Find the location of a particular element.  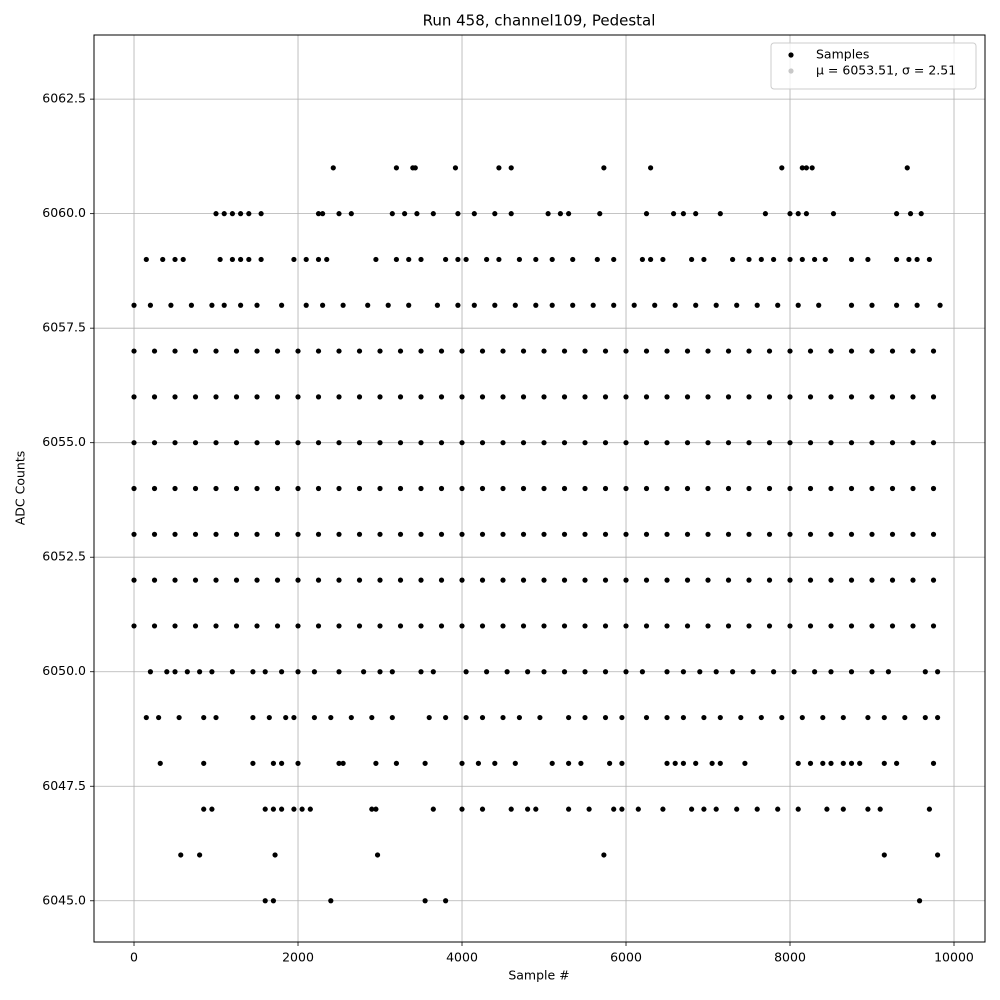

y-tick-label: 6047.5 is located at coordinates (64, 785).